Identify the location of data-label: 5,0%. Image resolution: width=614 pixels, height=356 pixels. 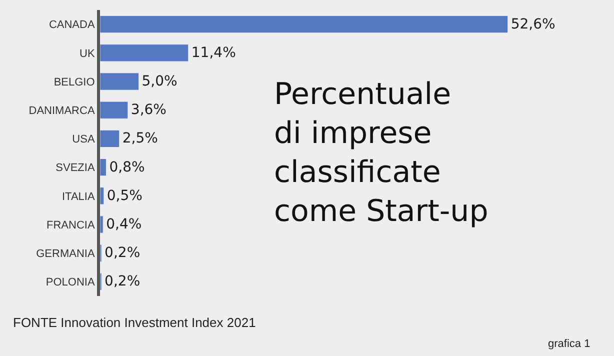
(160, 82).